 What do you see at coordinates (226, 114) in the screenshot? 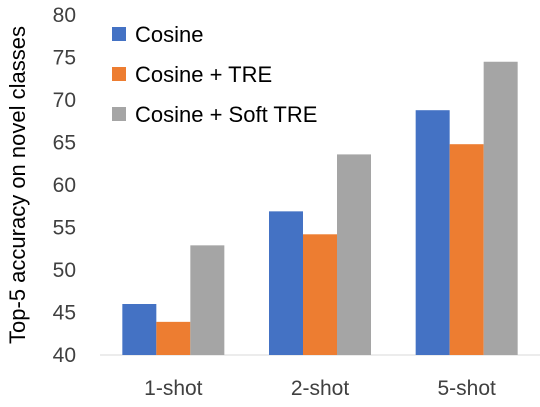
I see `legend-label: Cosine + Soft TRE` at bounding box center [226, 114].